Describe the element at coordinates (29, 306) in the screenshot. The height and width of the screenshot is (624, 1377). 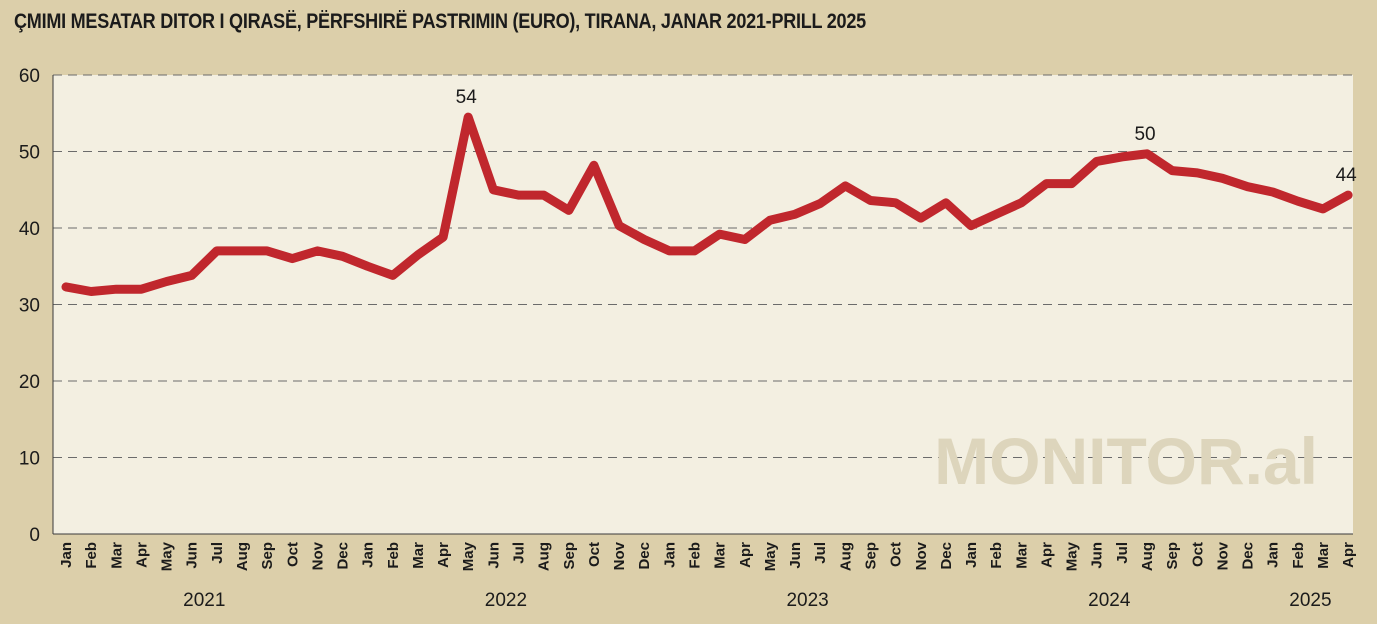
I see `y-tick-label: 30` at that location.